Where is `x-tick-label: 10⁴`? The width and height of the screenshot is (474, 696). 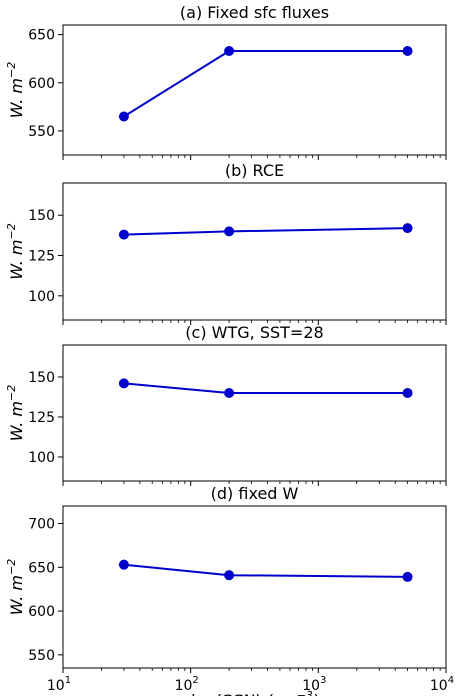
x-tick-label: 10⁴ is located at coordinates (442, 684).